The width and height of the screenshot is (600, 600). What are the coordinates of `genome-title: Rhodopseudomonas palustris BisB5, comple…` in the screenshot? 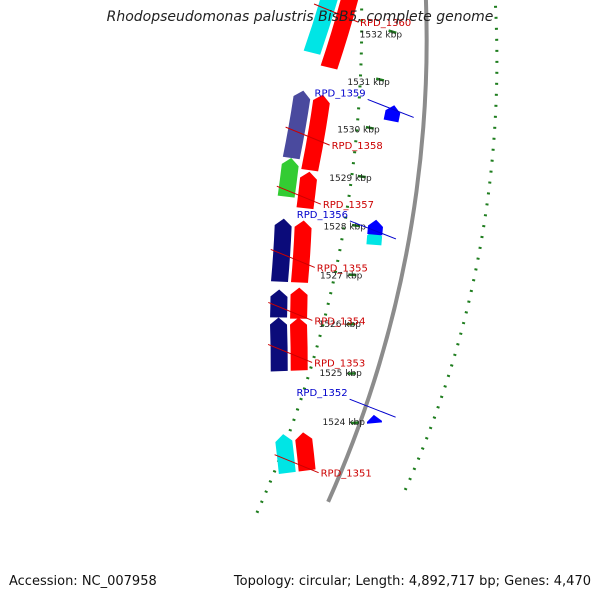 It's located at (300, 17).